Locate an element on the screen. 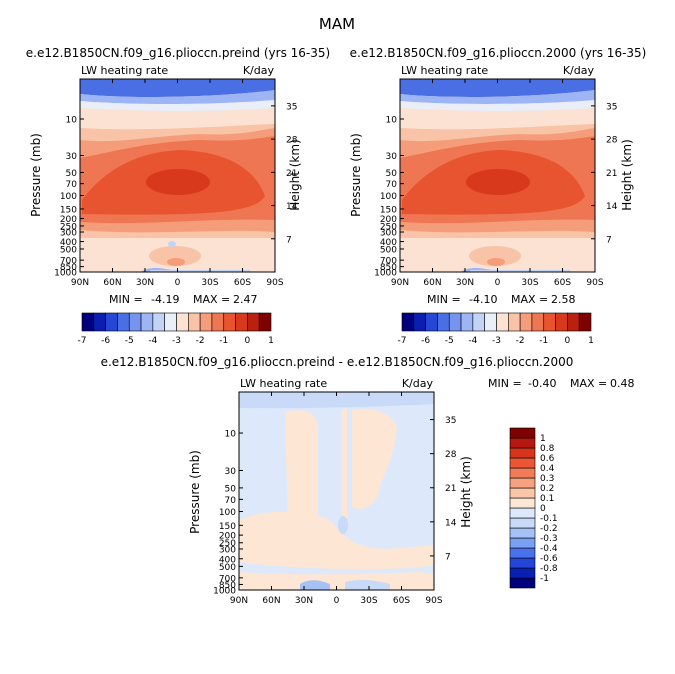  panel-b-y-tick-label: 700 is located at coordinates (388, 262).